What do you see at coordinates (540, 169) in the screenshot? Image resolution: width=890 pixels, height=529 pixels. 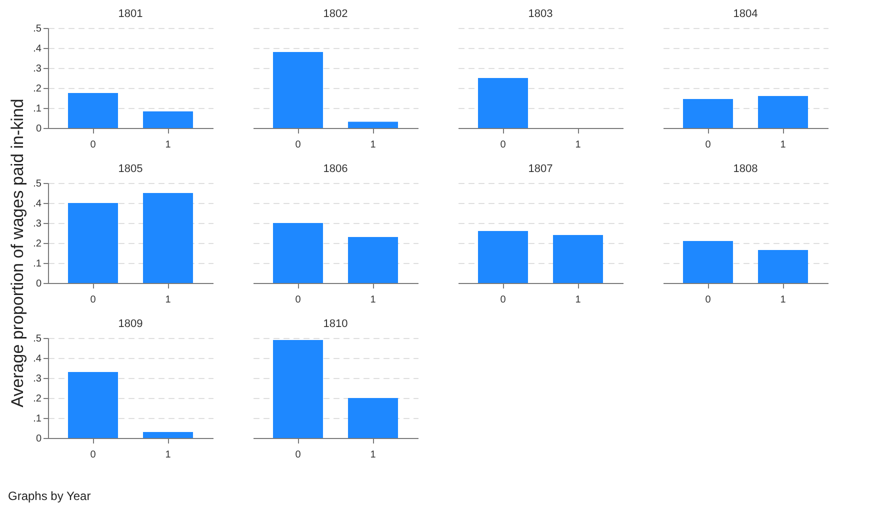 I see `chart-title: 1807` at bounding box center [540, 169].